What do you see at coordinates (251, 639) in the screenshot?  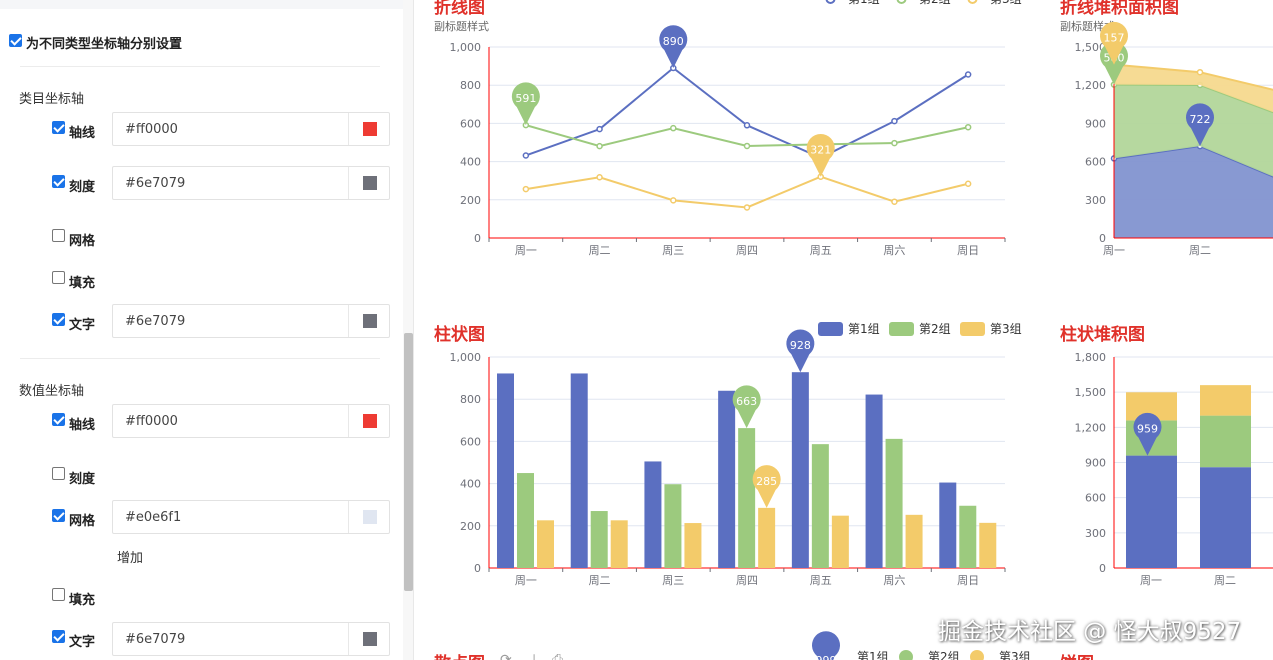 I see `value-text-color-input: #6e7079` at bounding box center [251, 639].